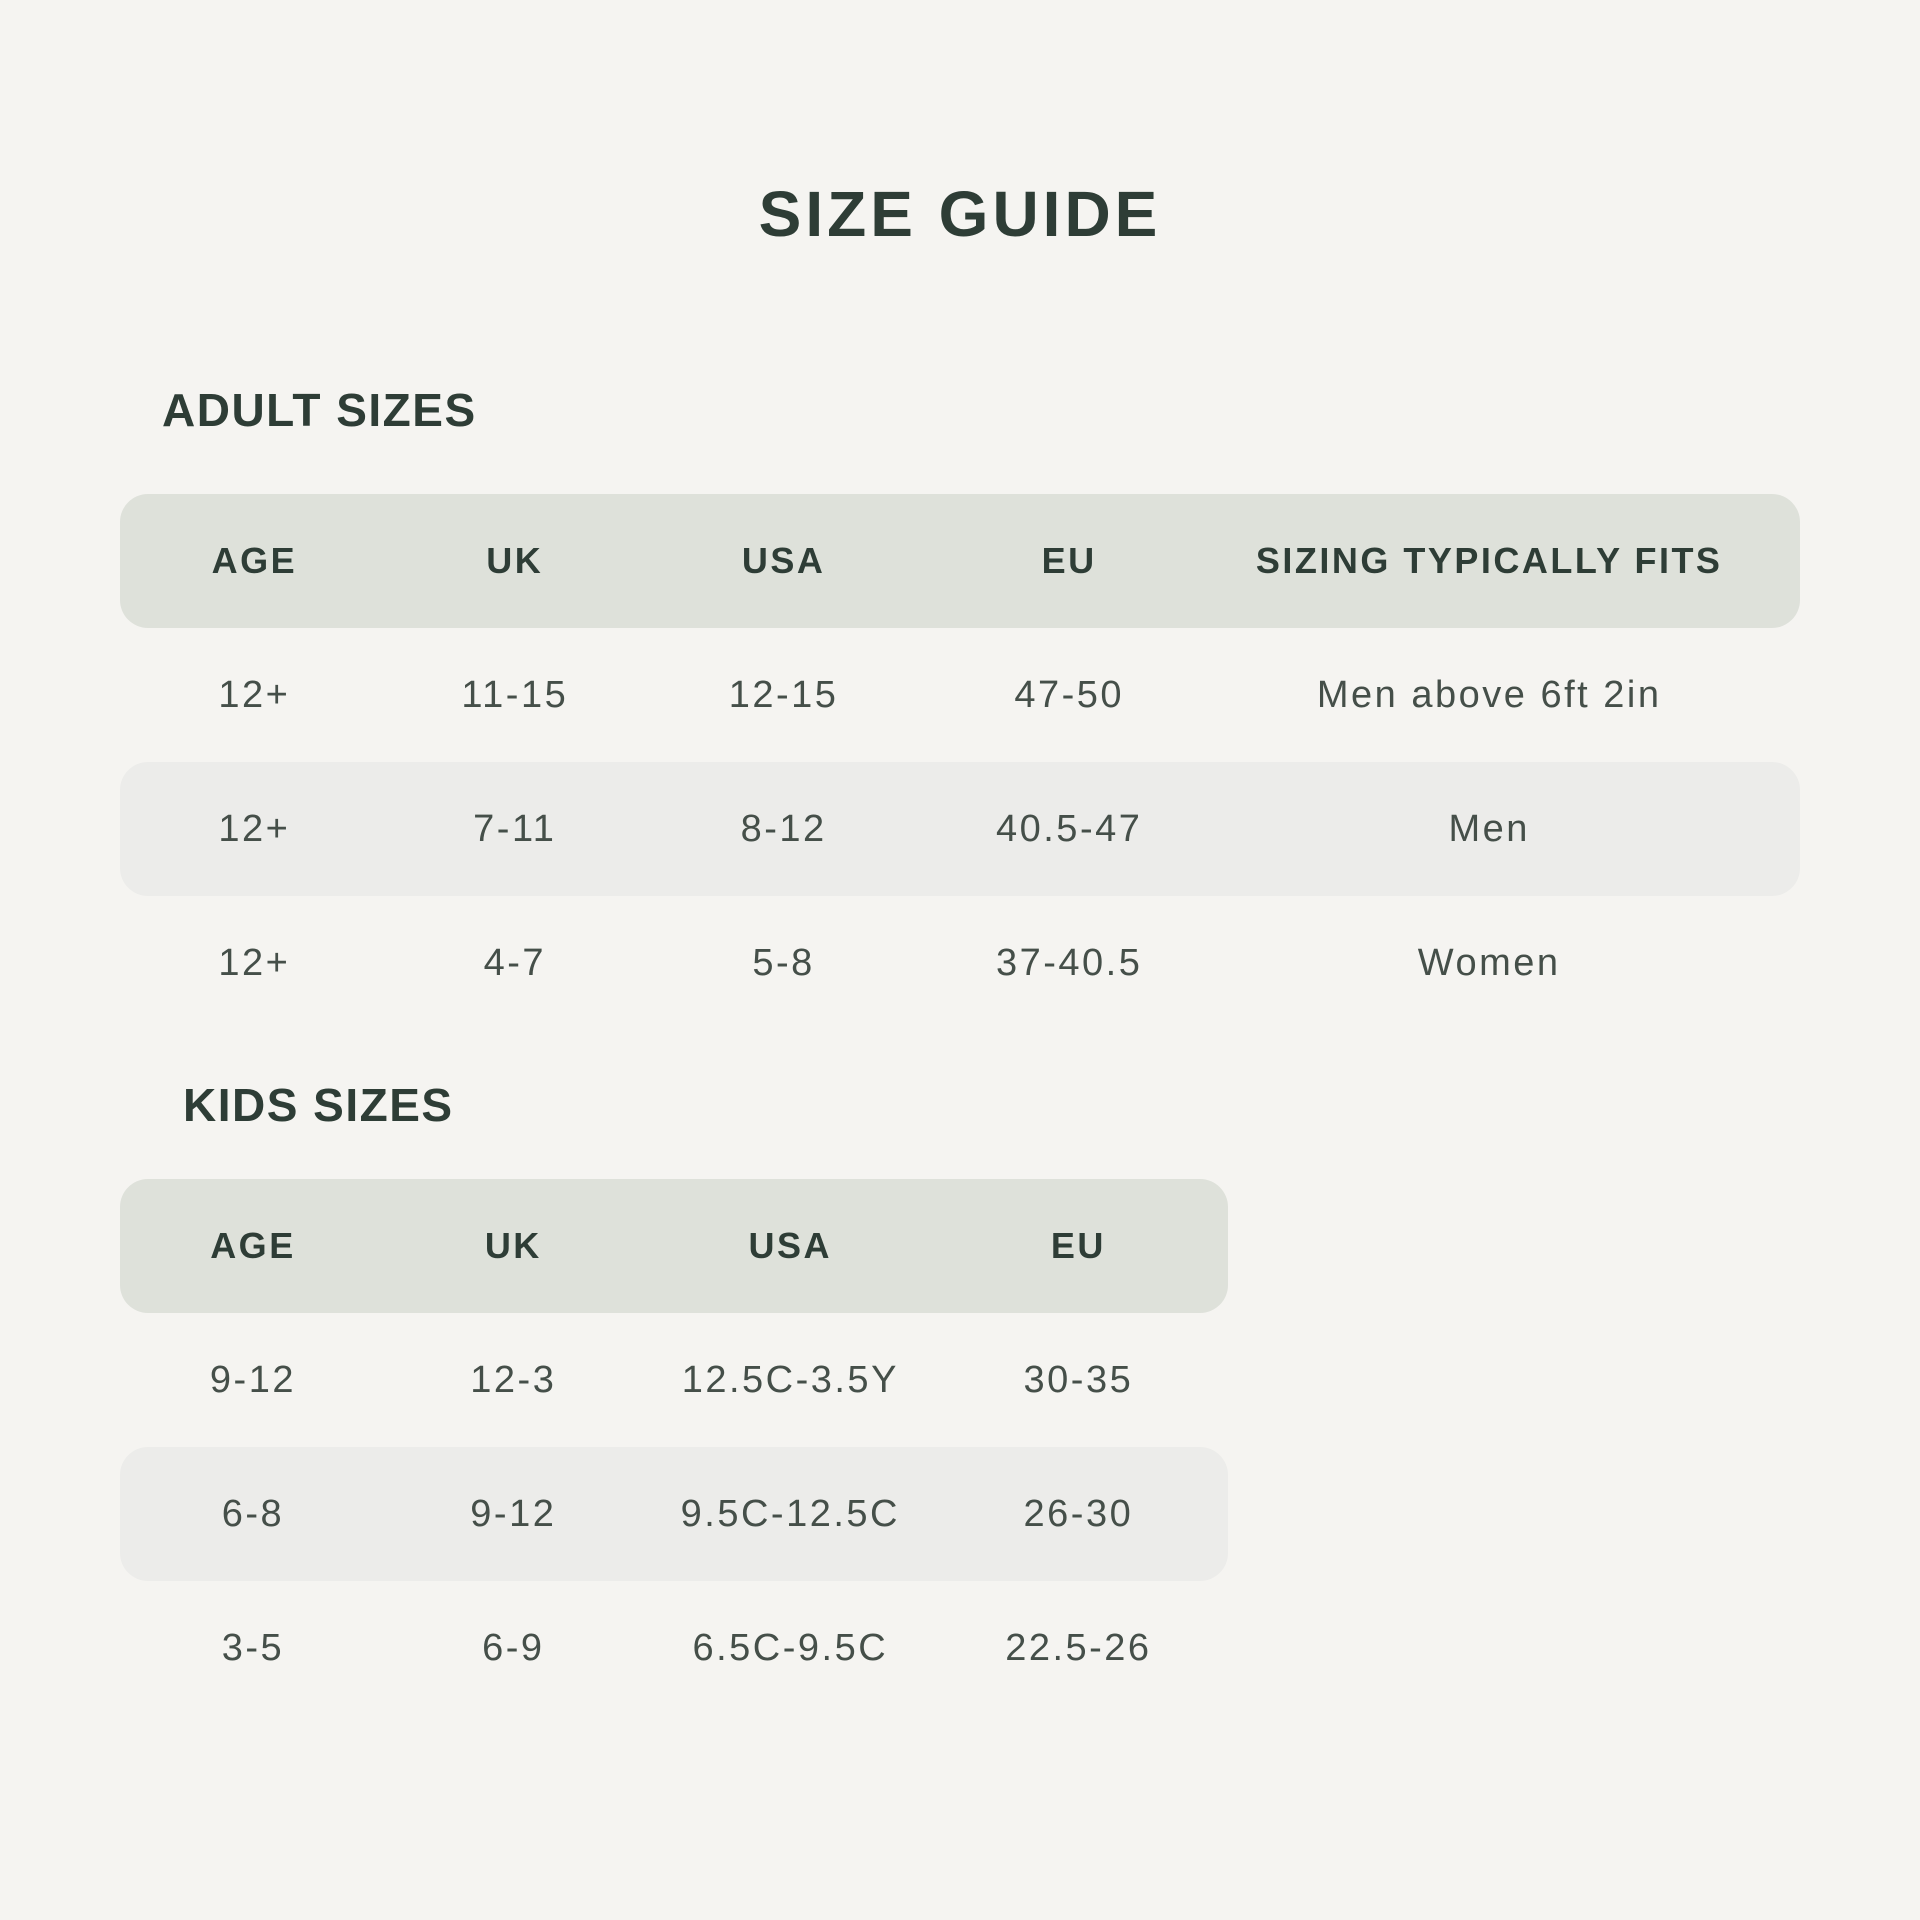 Image resolution: width=1920 pixels, height=1920 pixels. Describe the element at coordinates (783, 962) in the screenshot. I see `cell-usa: 5-8` at that location.